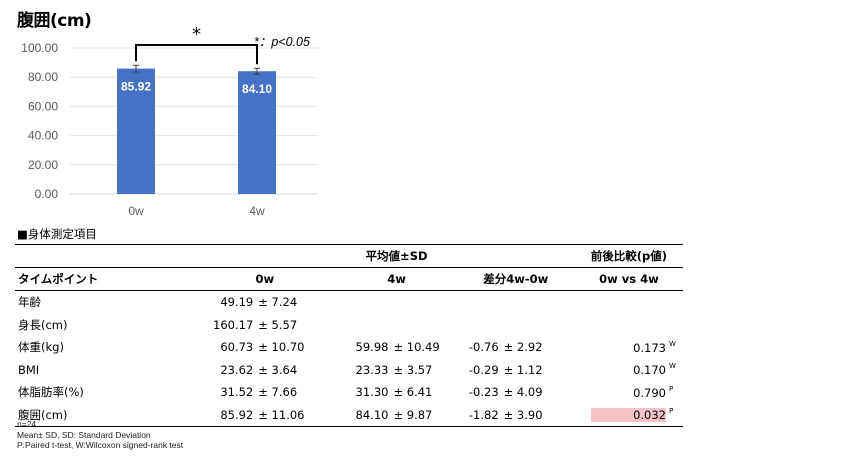 Image resolution: width=868 pixels, height=464 pixels. I want to click on table-row: 身長(cm) 160.17 ± 5.57, so click(349, 325).